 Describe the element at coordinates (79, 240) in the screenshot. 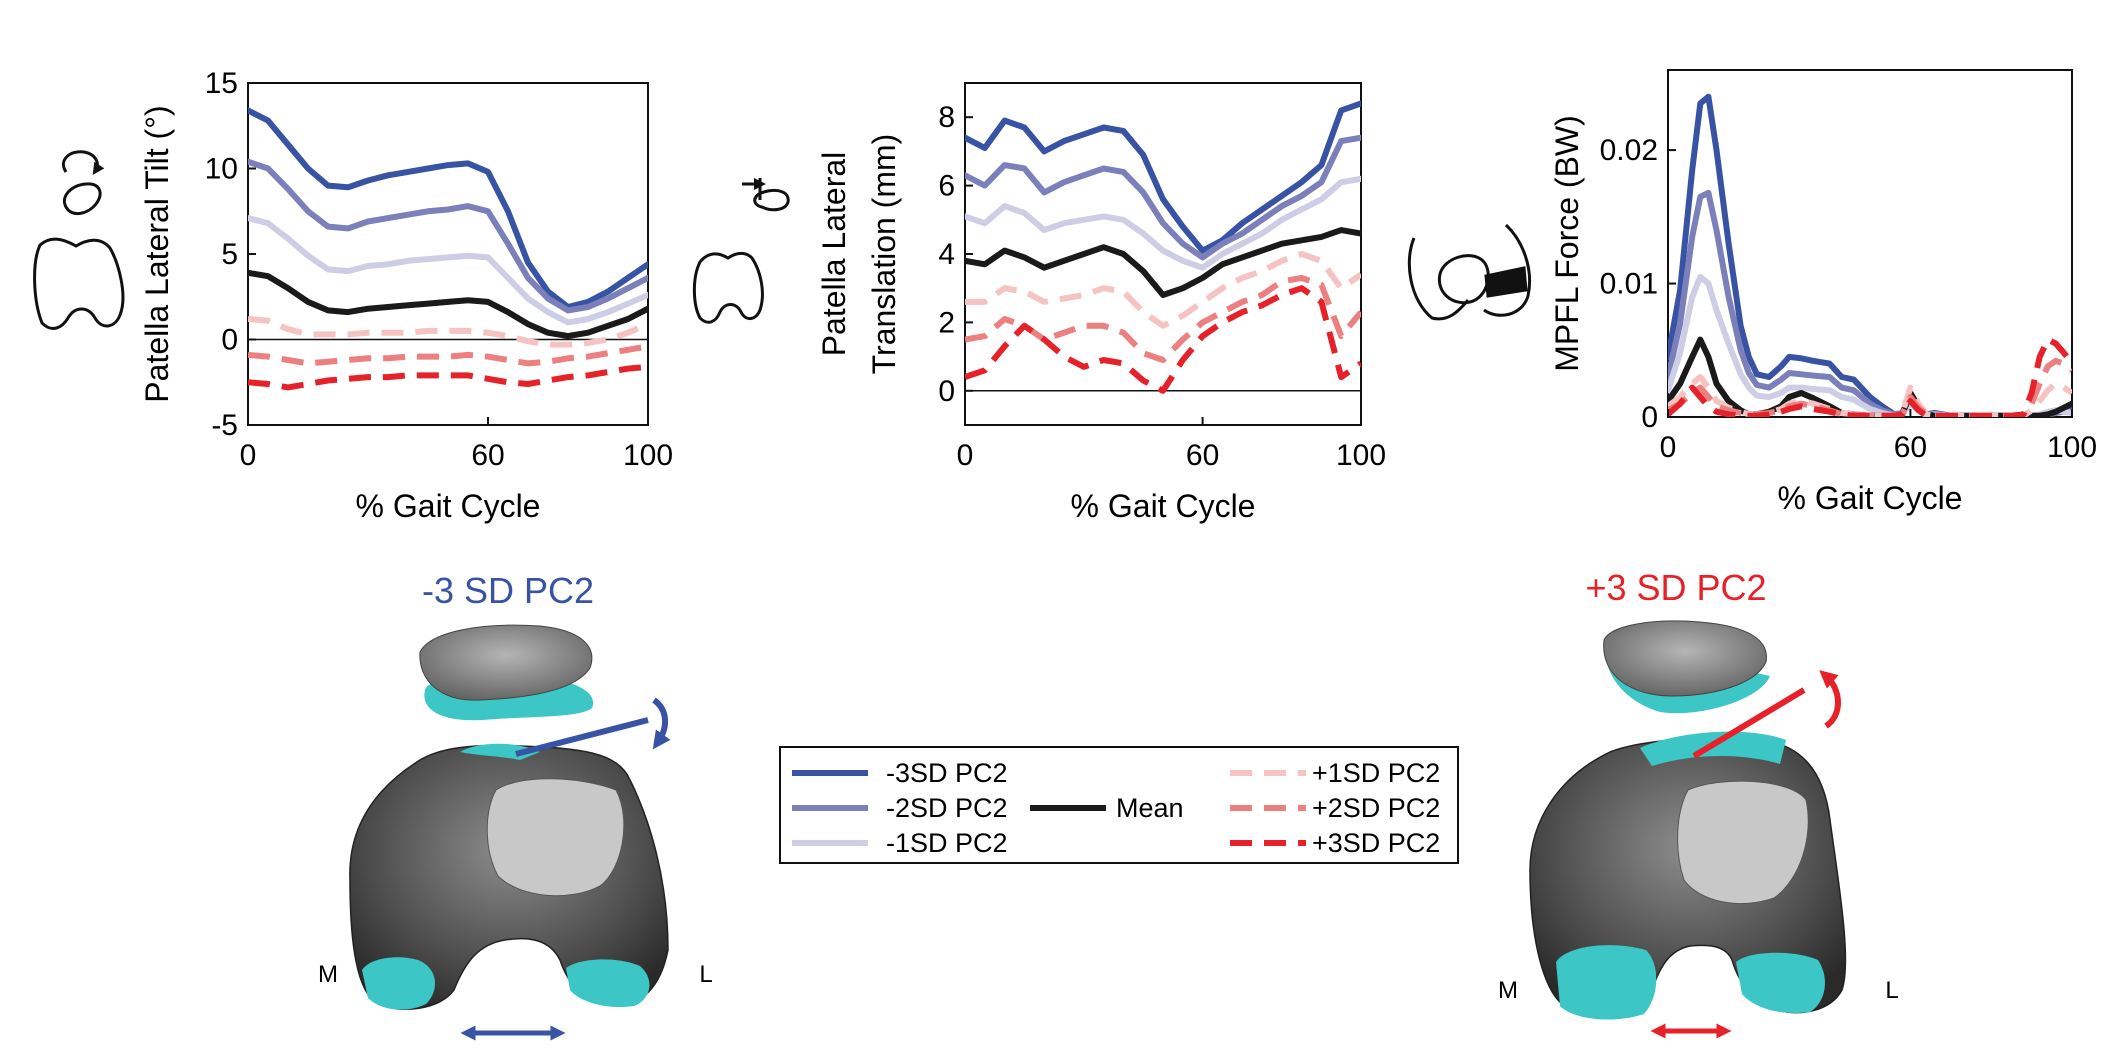

I see `tilt-icon` at that location.